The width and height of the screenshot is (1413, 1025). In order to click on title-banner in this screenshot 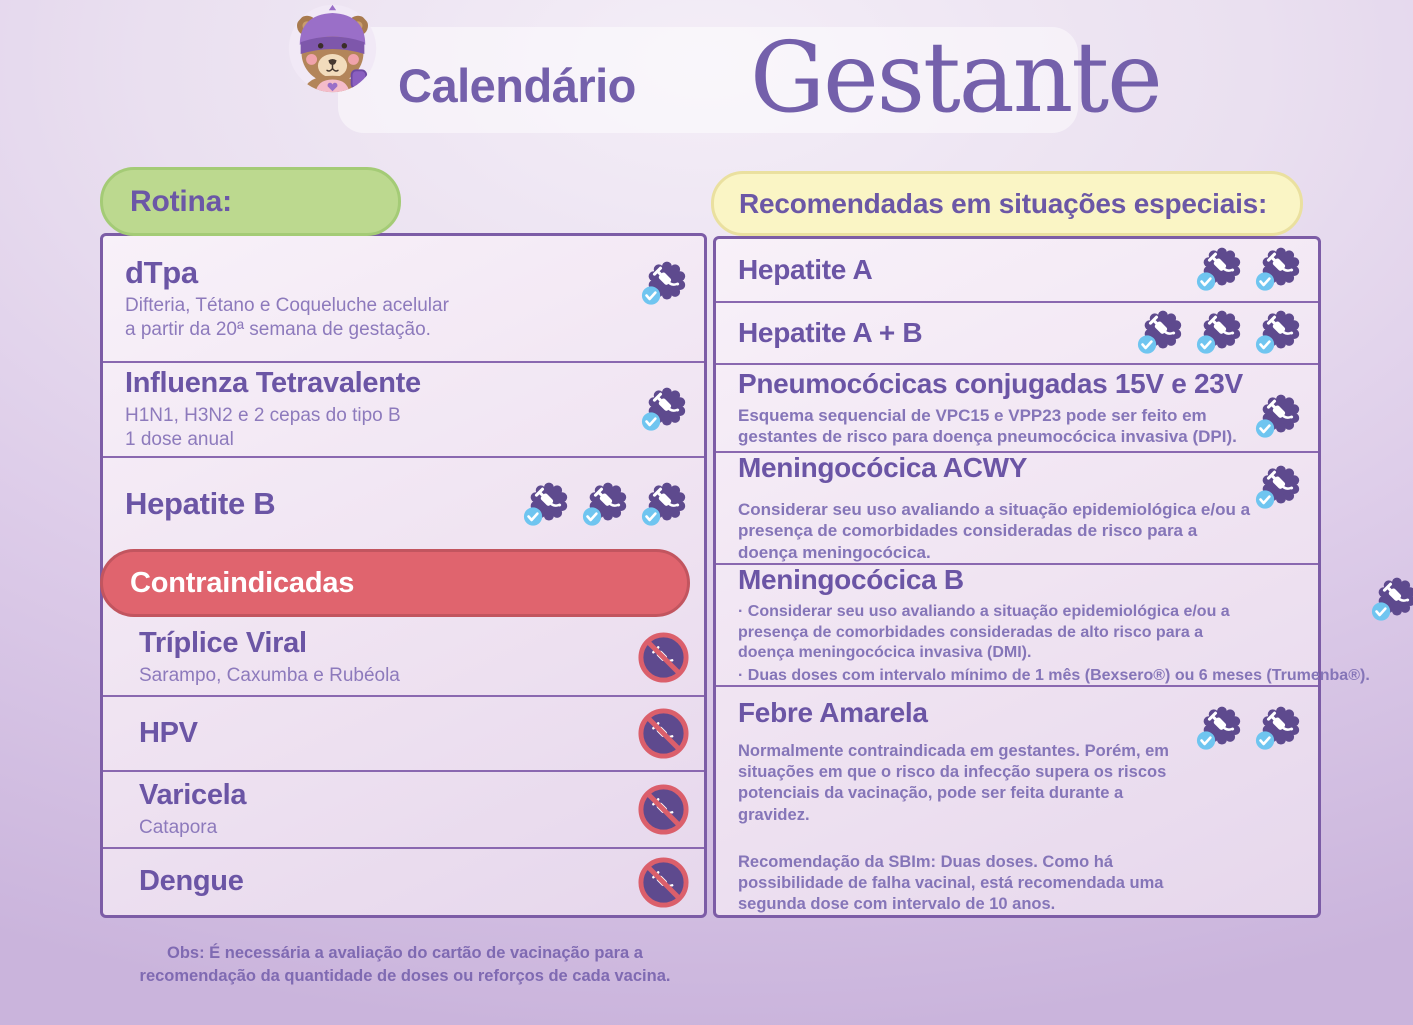, I will do `click(708, 80)`.